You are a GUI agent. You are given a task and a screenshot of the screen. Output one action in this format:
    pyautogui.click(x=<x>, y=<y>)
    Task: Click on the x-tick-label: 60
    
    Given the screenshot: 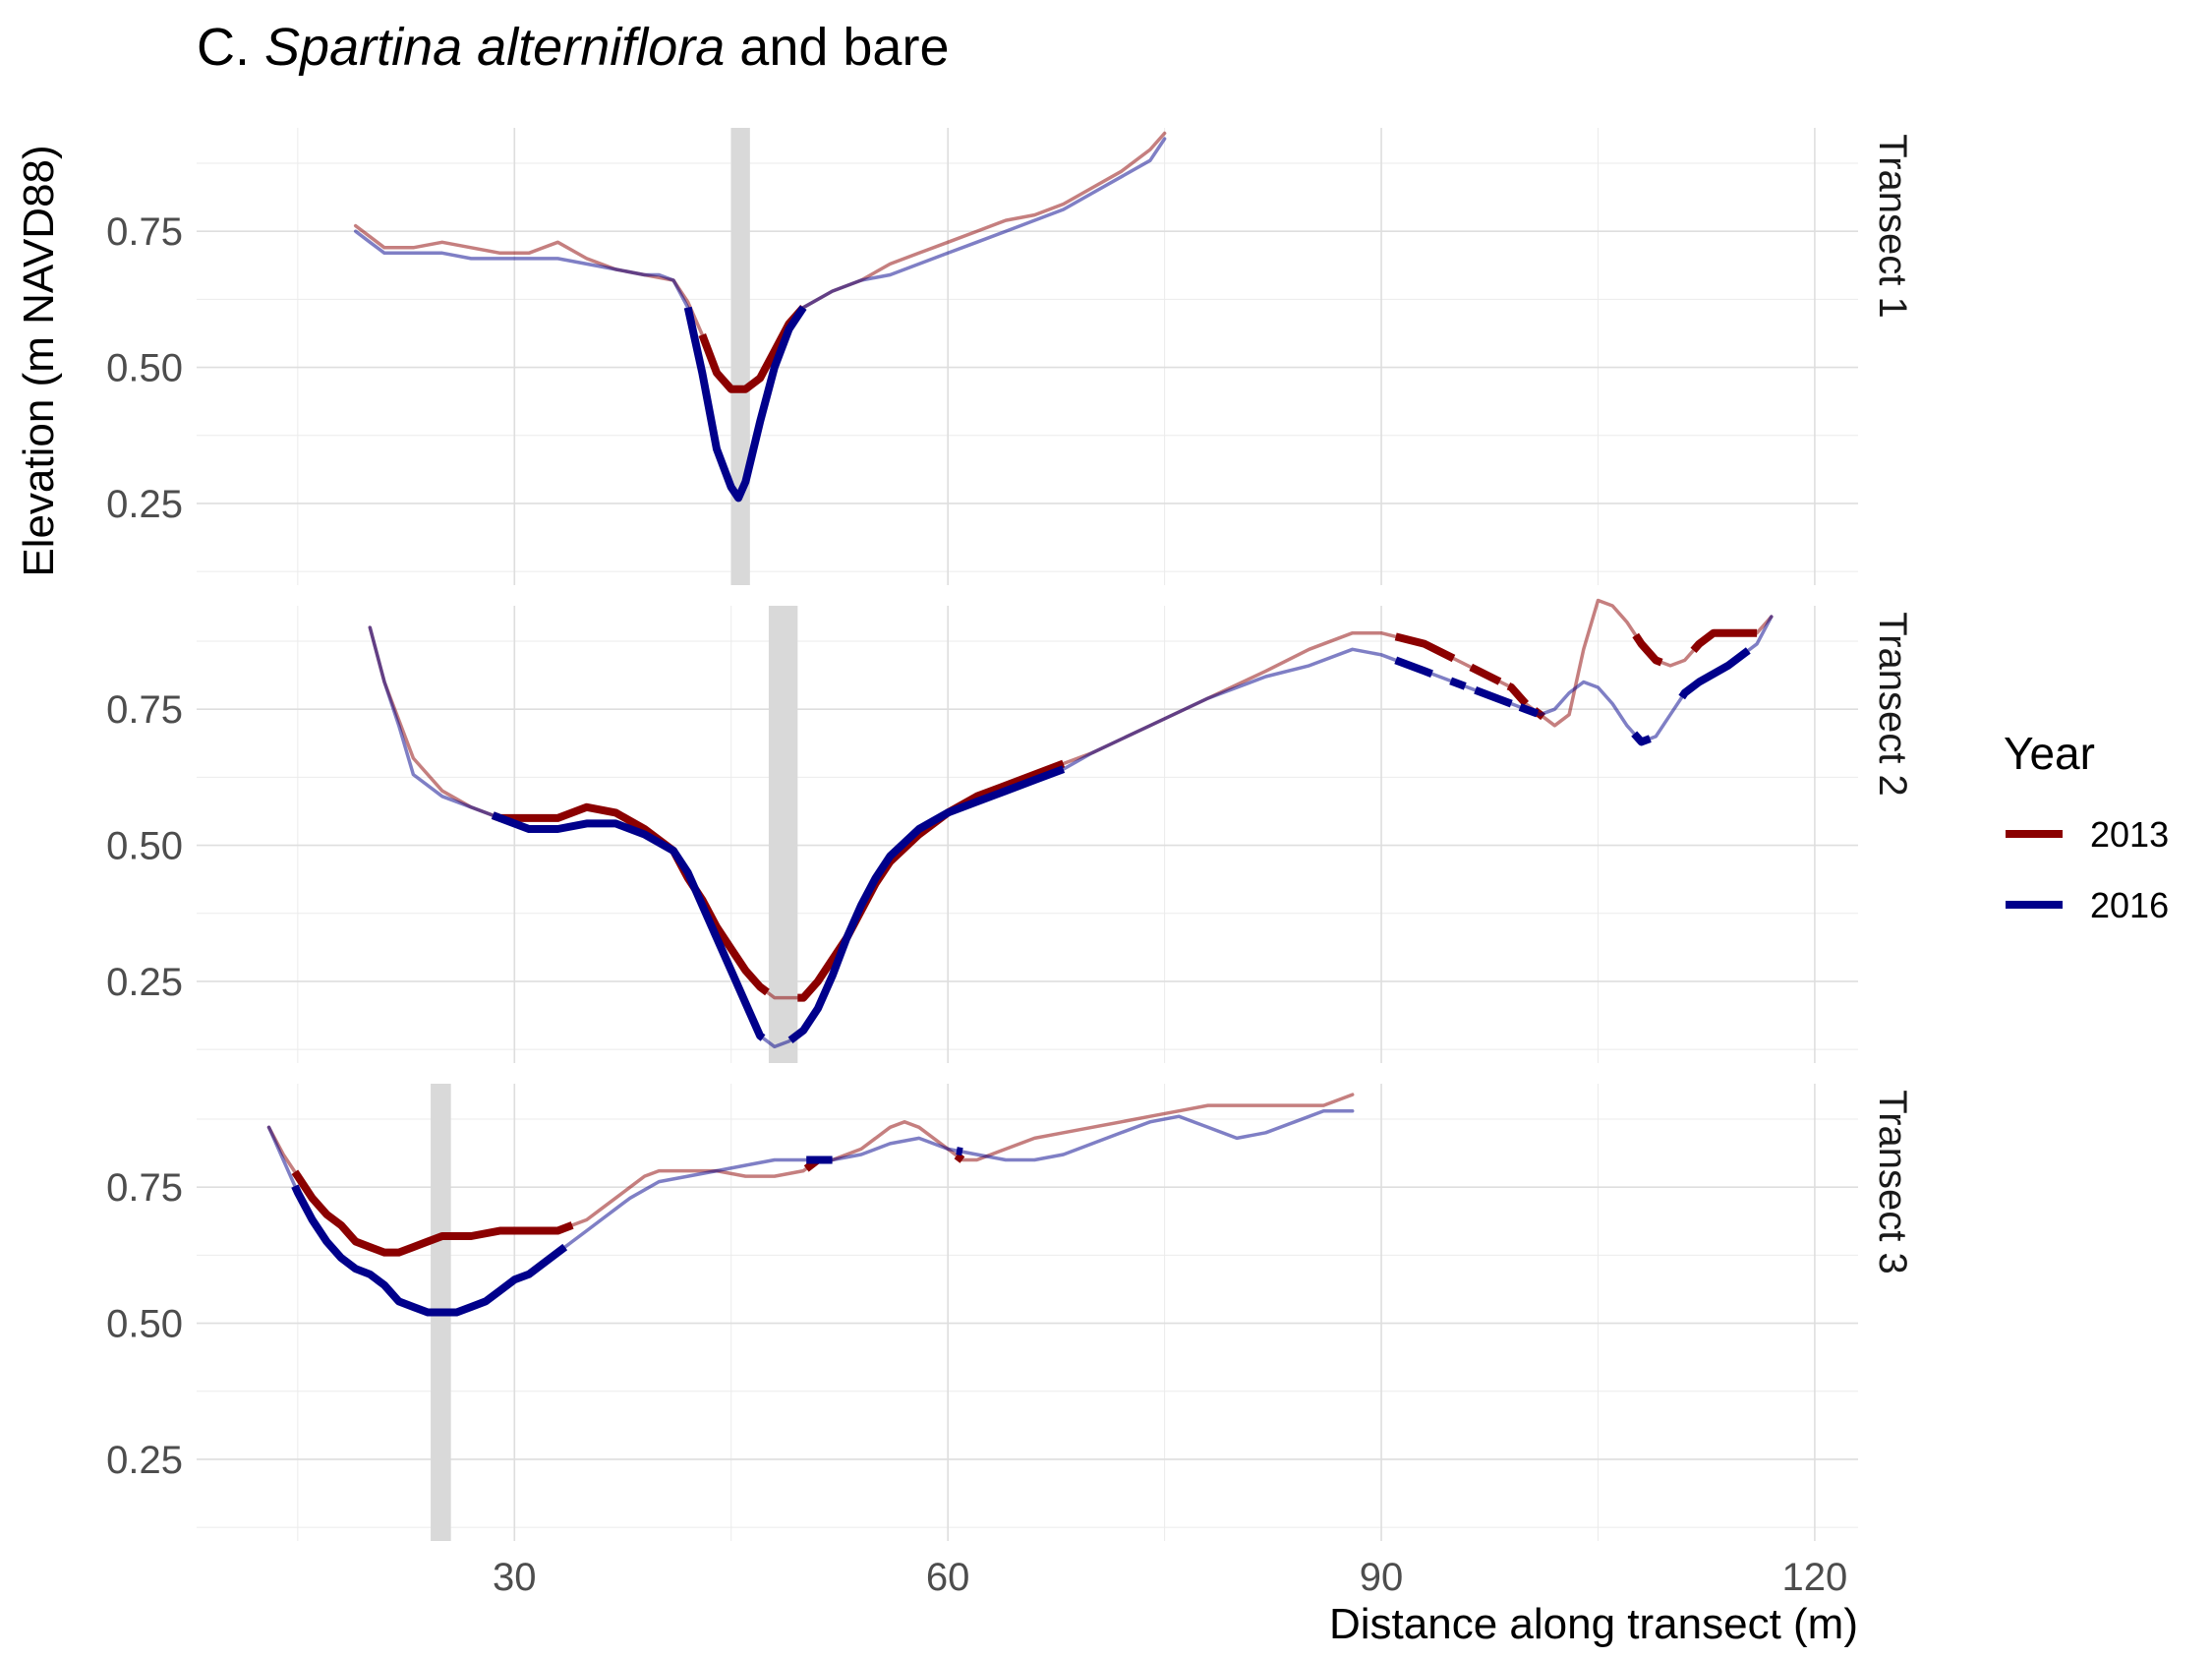 What is the action you would take?
    pyautogui.click(x=948, y=1577)
    